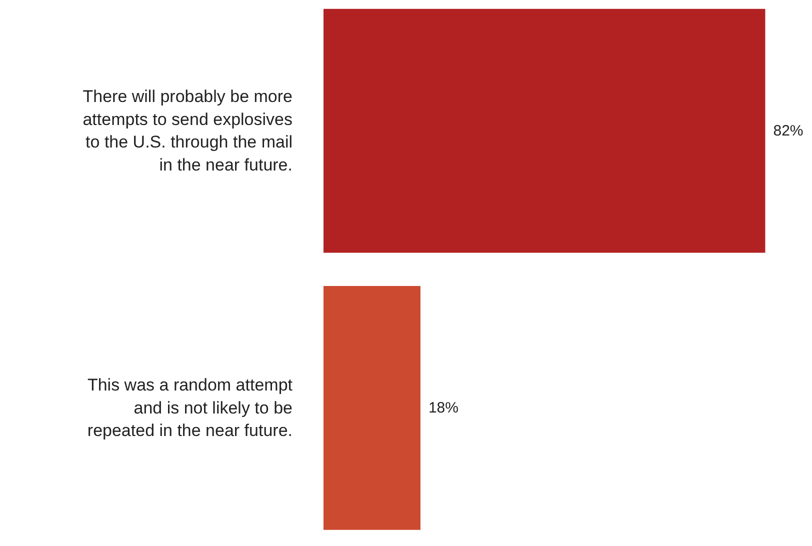 The image size is (812, 546). What do you see at coordinates (443, 407) in the screenshot?
I see `data-label: 18%` at bounding box center [443, 407].